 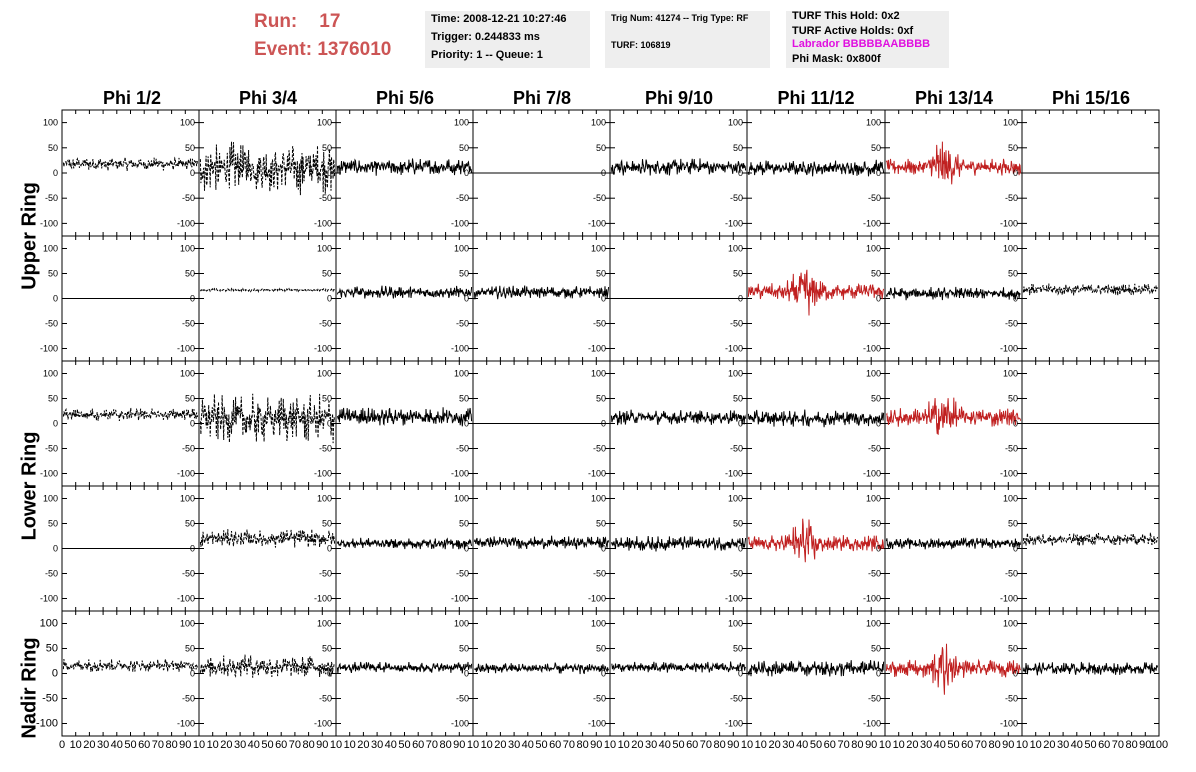 What do you see at coordinates (1159, 745) in the screenshot?
I see `x-tick-label: 100` at bounding box center [1159, 745].